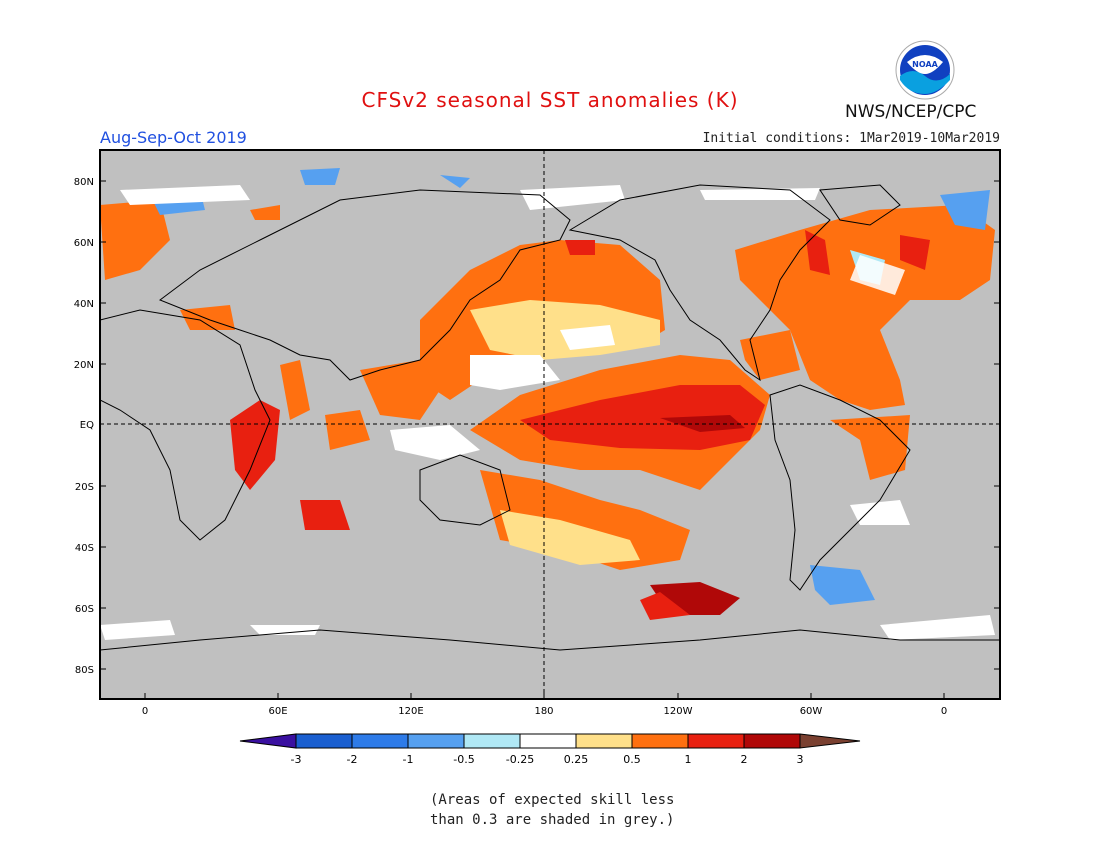 The image size is (1100, 850). What do you see at coordinates (678, 711) in the screenshot?
I see `lon-label: 120W` at bounding box center [678, 711].